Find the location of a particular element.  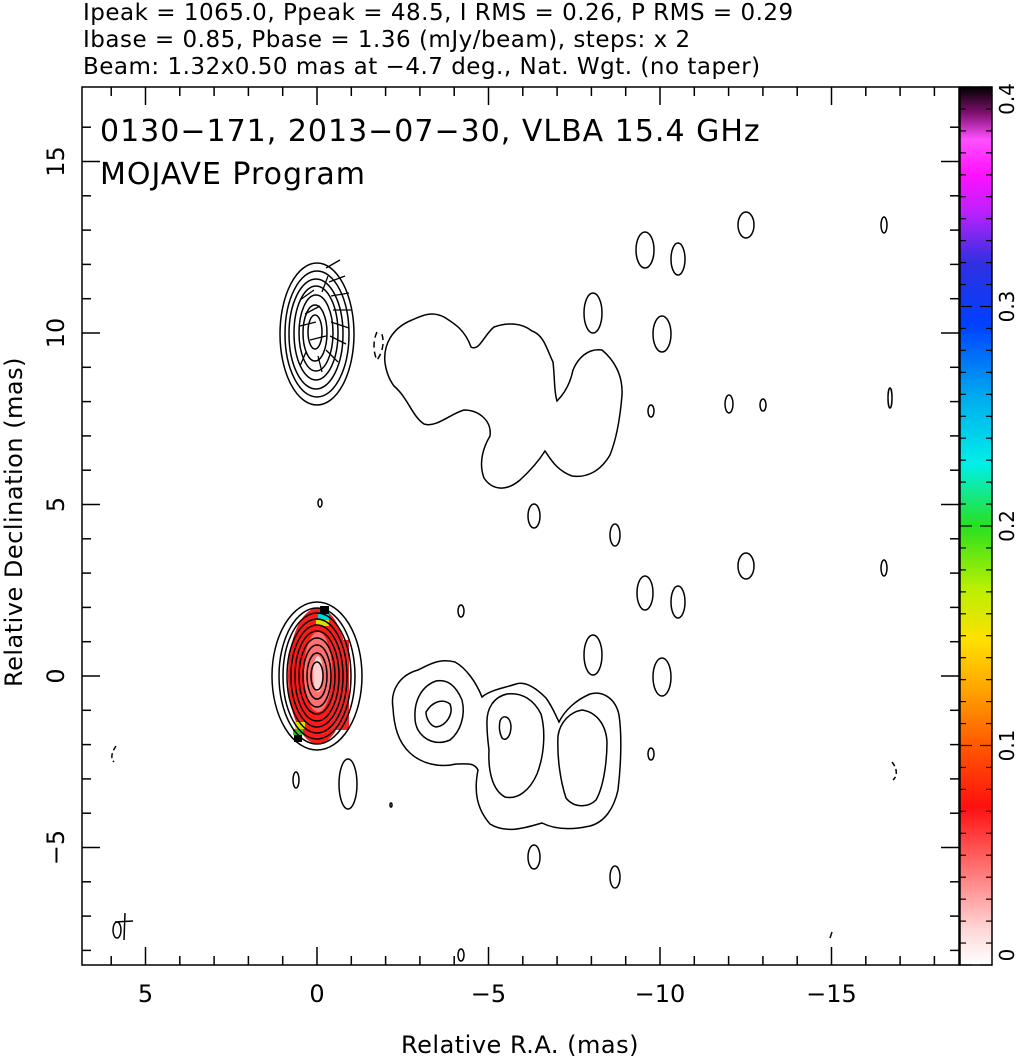

y-tick-label: 5 is located at coordinates (56, 504).